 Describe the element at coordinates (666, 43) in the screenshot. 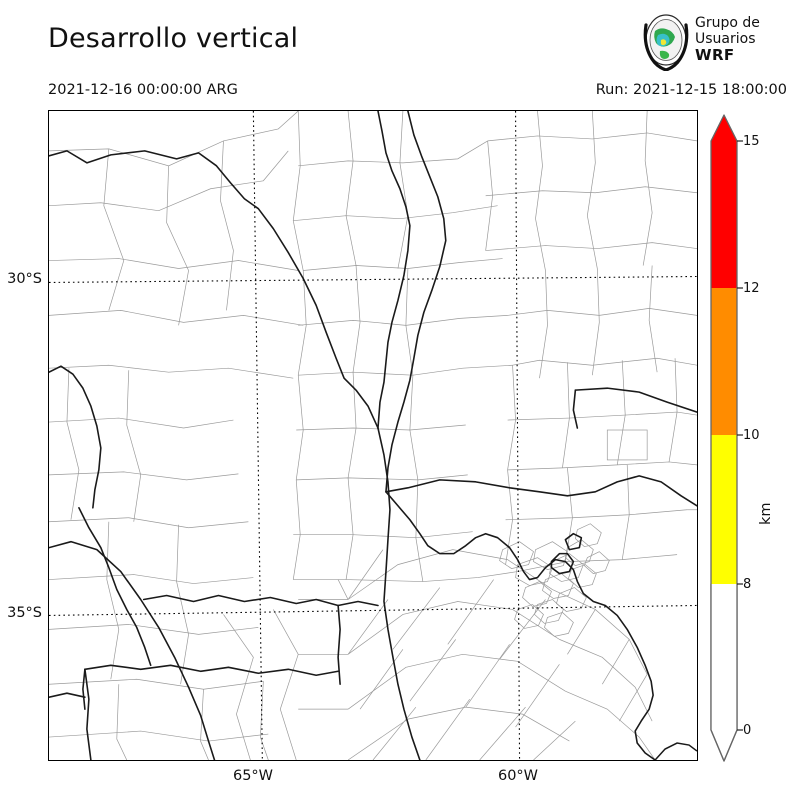

I see `globe-emblem-icon` at that location.